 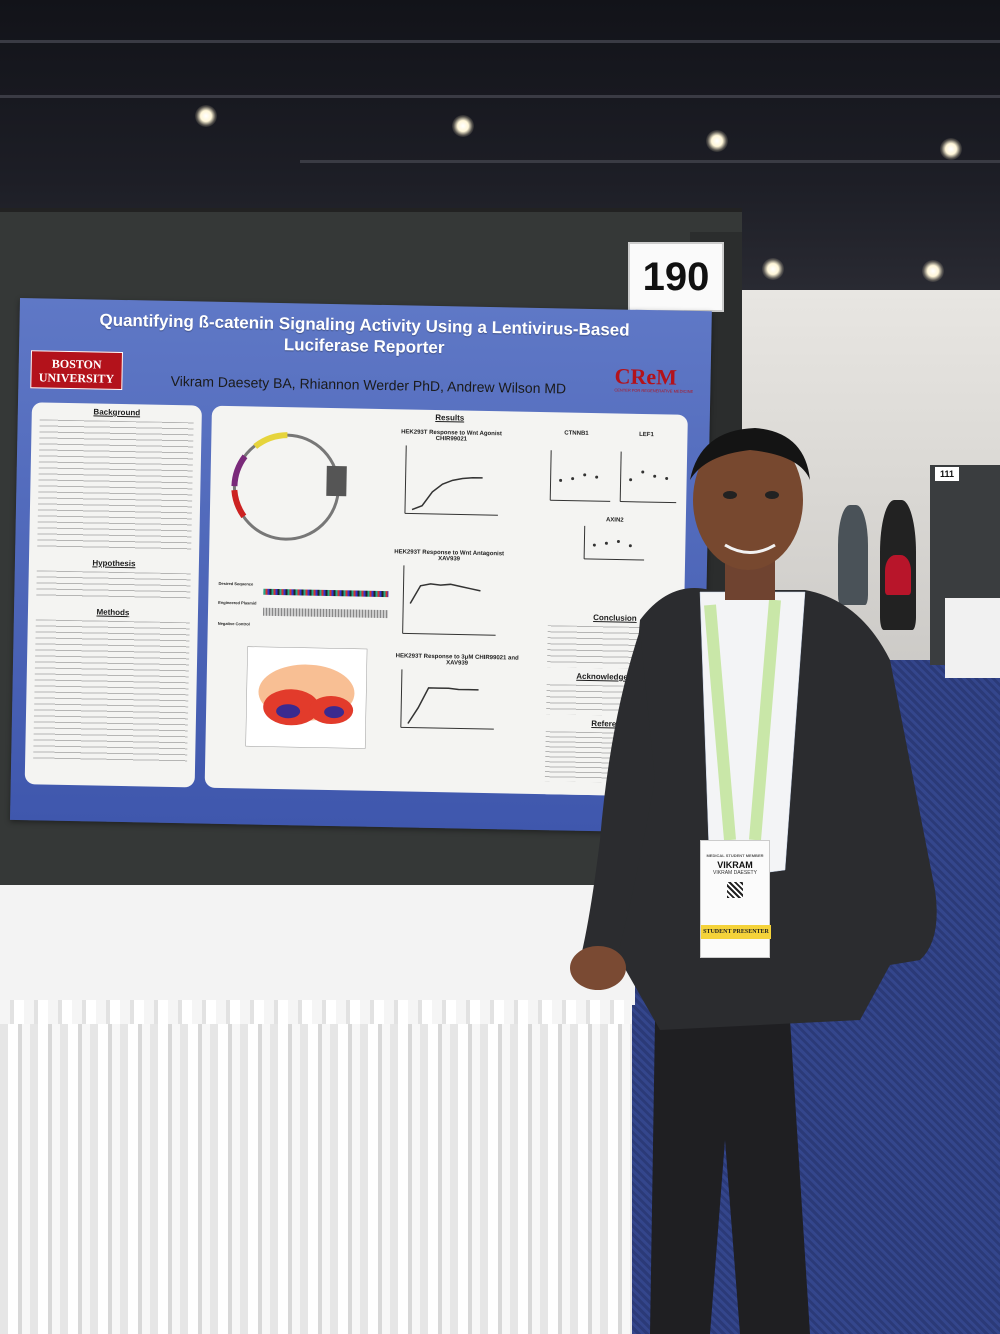 What do you see at coordinates (76, 370) in the screenshot?
I see `boston-university-logo: BOSTON UNIVERSITY` at bounding box center [76, 370].